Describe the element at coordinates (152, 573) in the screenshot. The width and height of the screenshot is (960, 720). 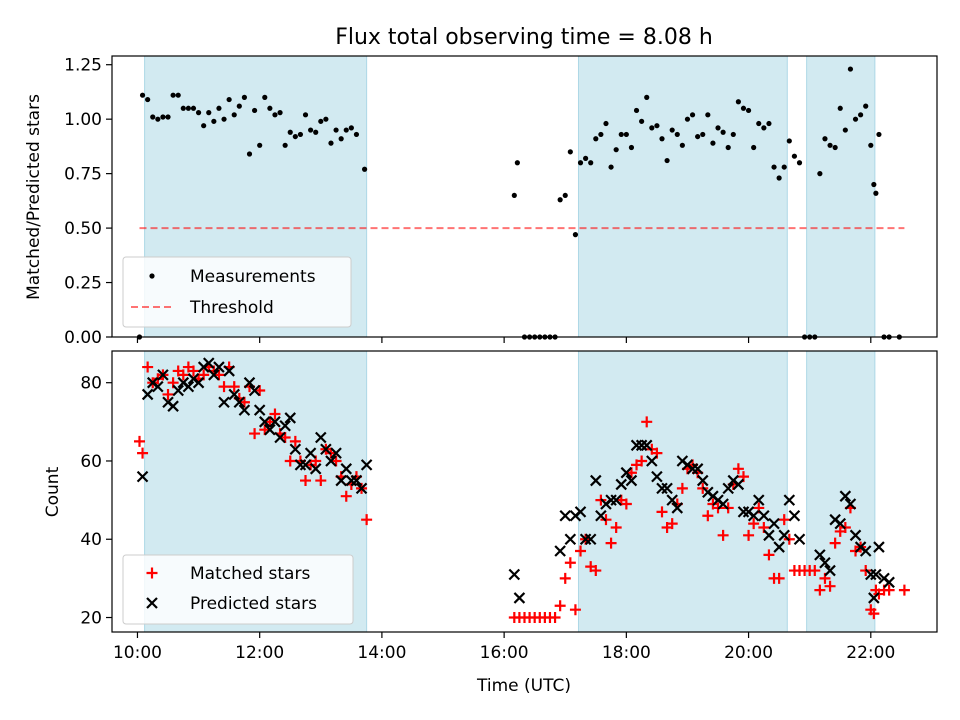
I see `legend-matched-glyph` at that location.